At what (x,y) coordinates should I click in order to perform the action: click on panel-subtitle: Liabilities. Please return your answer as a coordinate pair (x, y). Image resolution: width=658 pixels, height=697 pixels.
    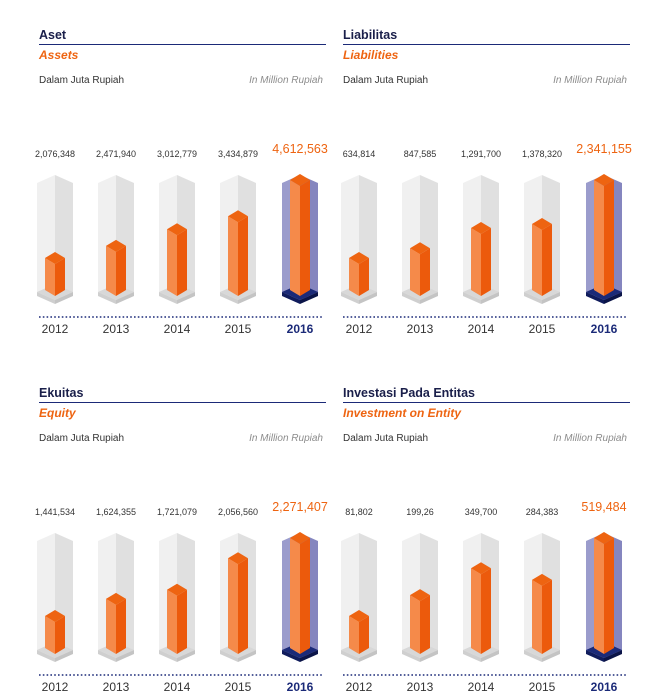
    Looking at the image, I should click on (371, 55).